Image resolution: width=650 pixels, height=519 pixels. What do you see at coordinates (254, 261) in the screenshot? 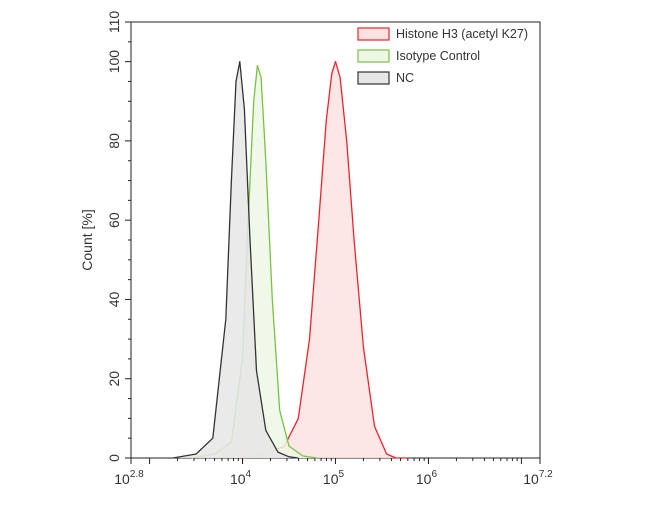
I see `series-1-area` at bounding box center [254, 261].